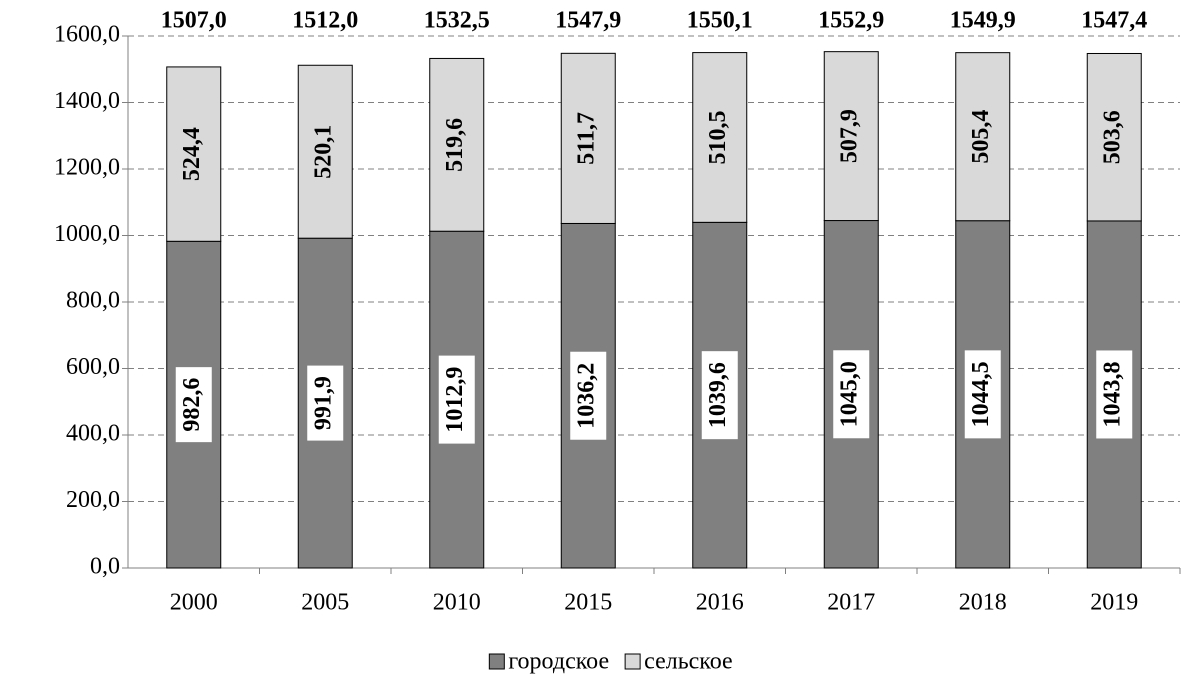 This screenshot has width=1182, height=677. I want to click on y-tick-label: 1000,0, so click(87, 234).